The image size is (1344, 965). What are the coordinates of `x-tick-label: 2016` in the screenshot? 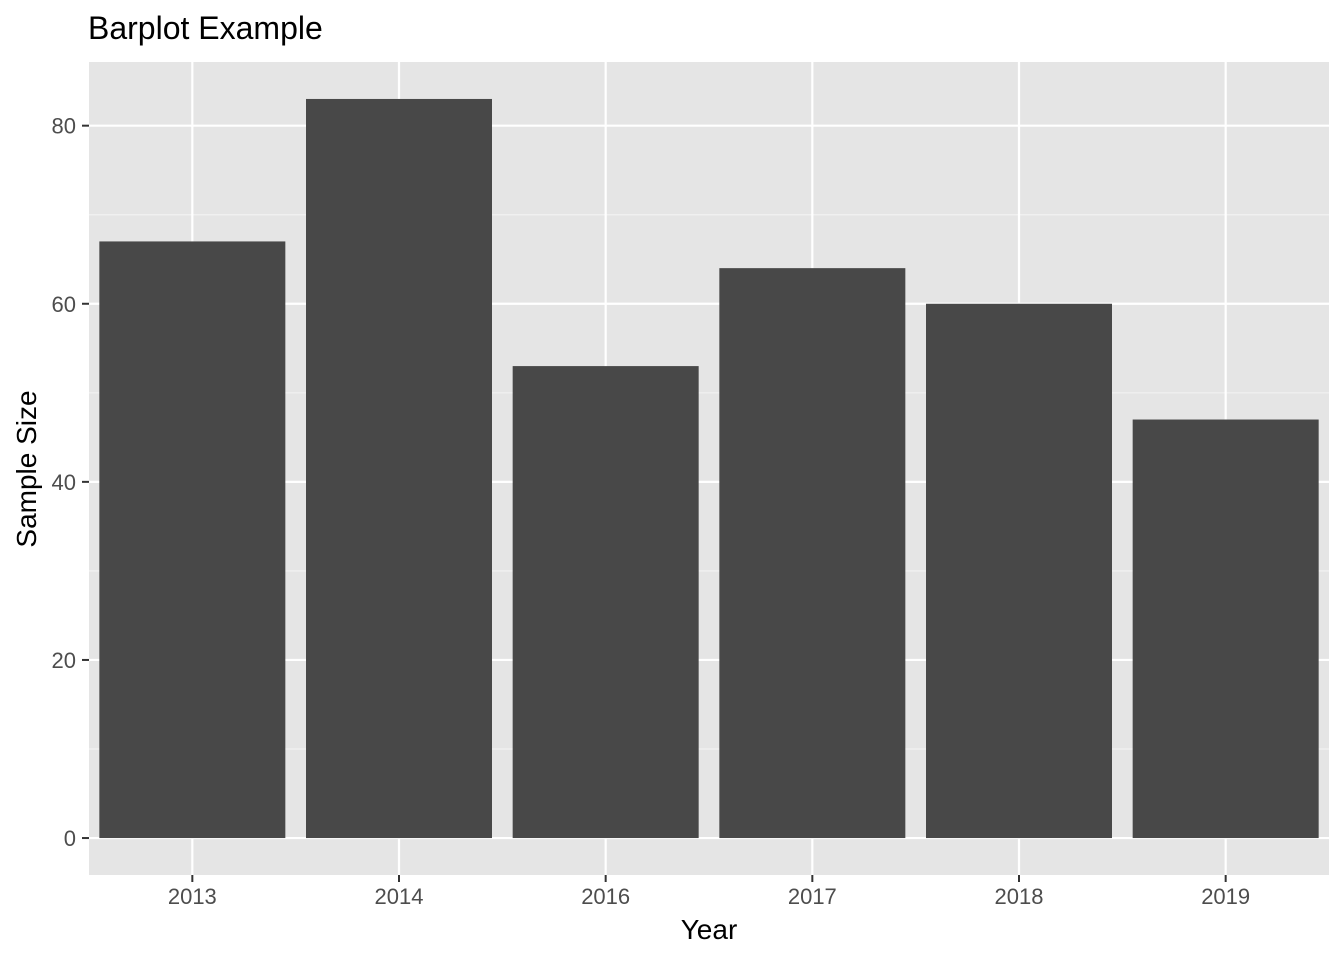 It's located at (605, 896).